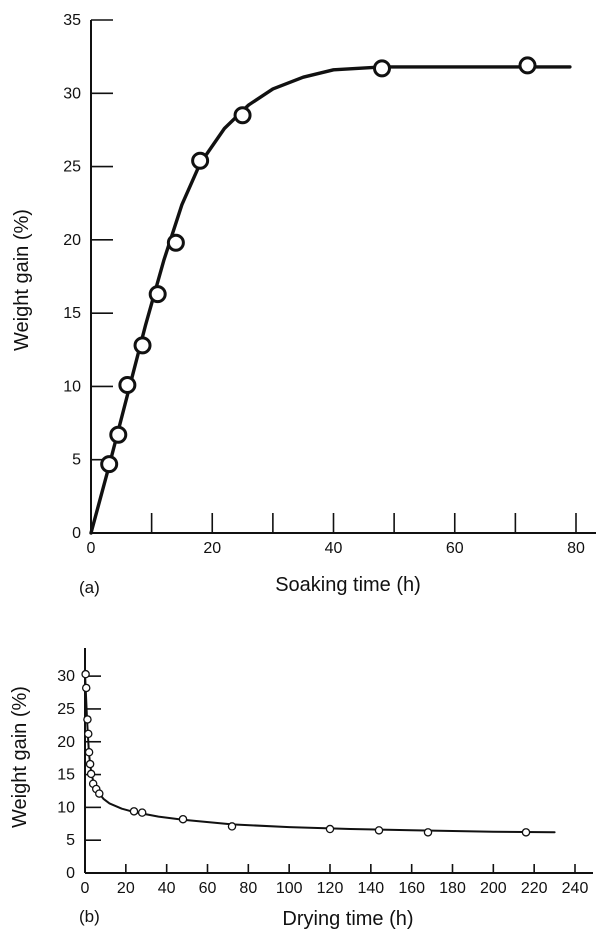 Image resolution: width=597 pixels, height=929 pixels. Describe the element at coordinates (89, 587) in the screenshot. I see `panel-label-a: (a)` at that location.